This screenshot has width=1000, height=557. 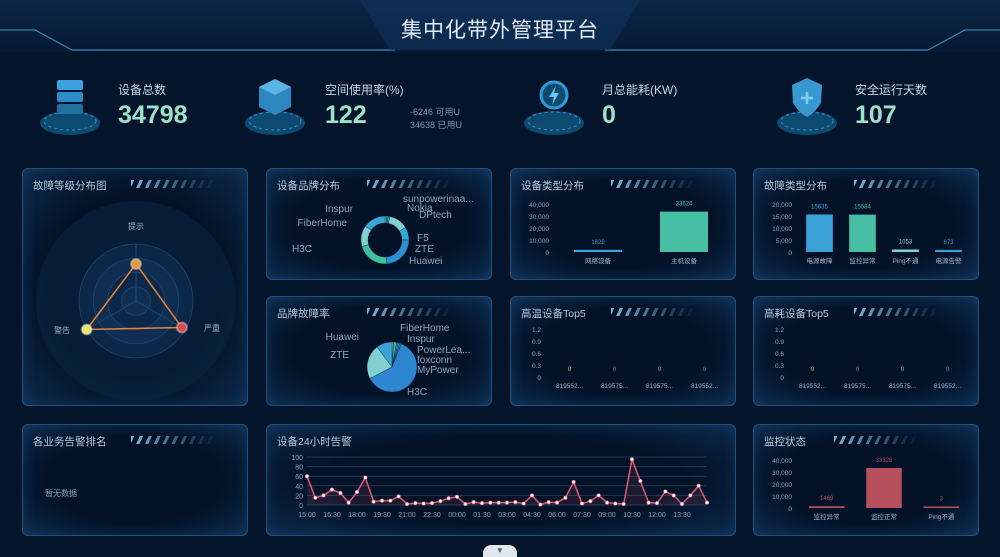 I want to click on y-tick-label: 60, so click(x=299, y=477).